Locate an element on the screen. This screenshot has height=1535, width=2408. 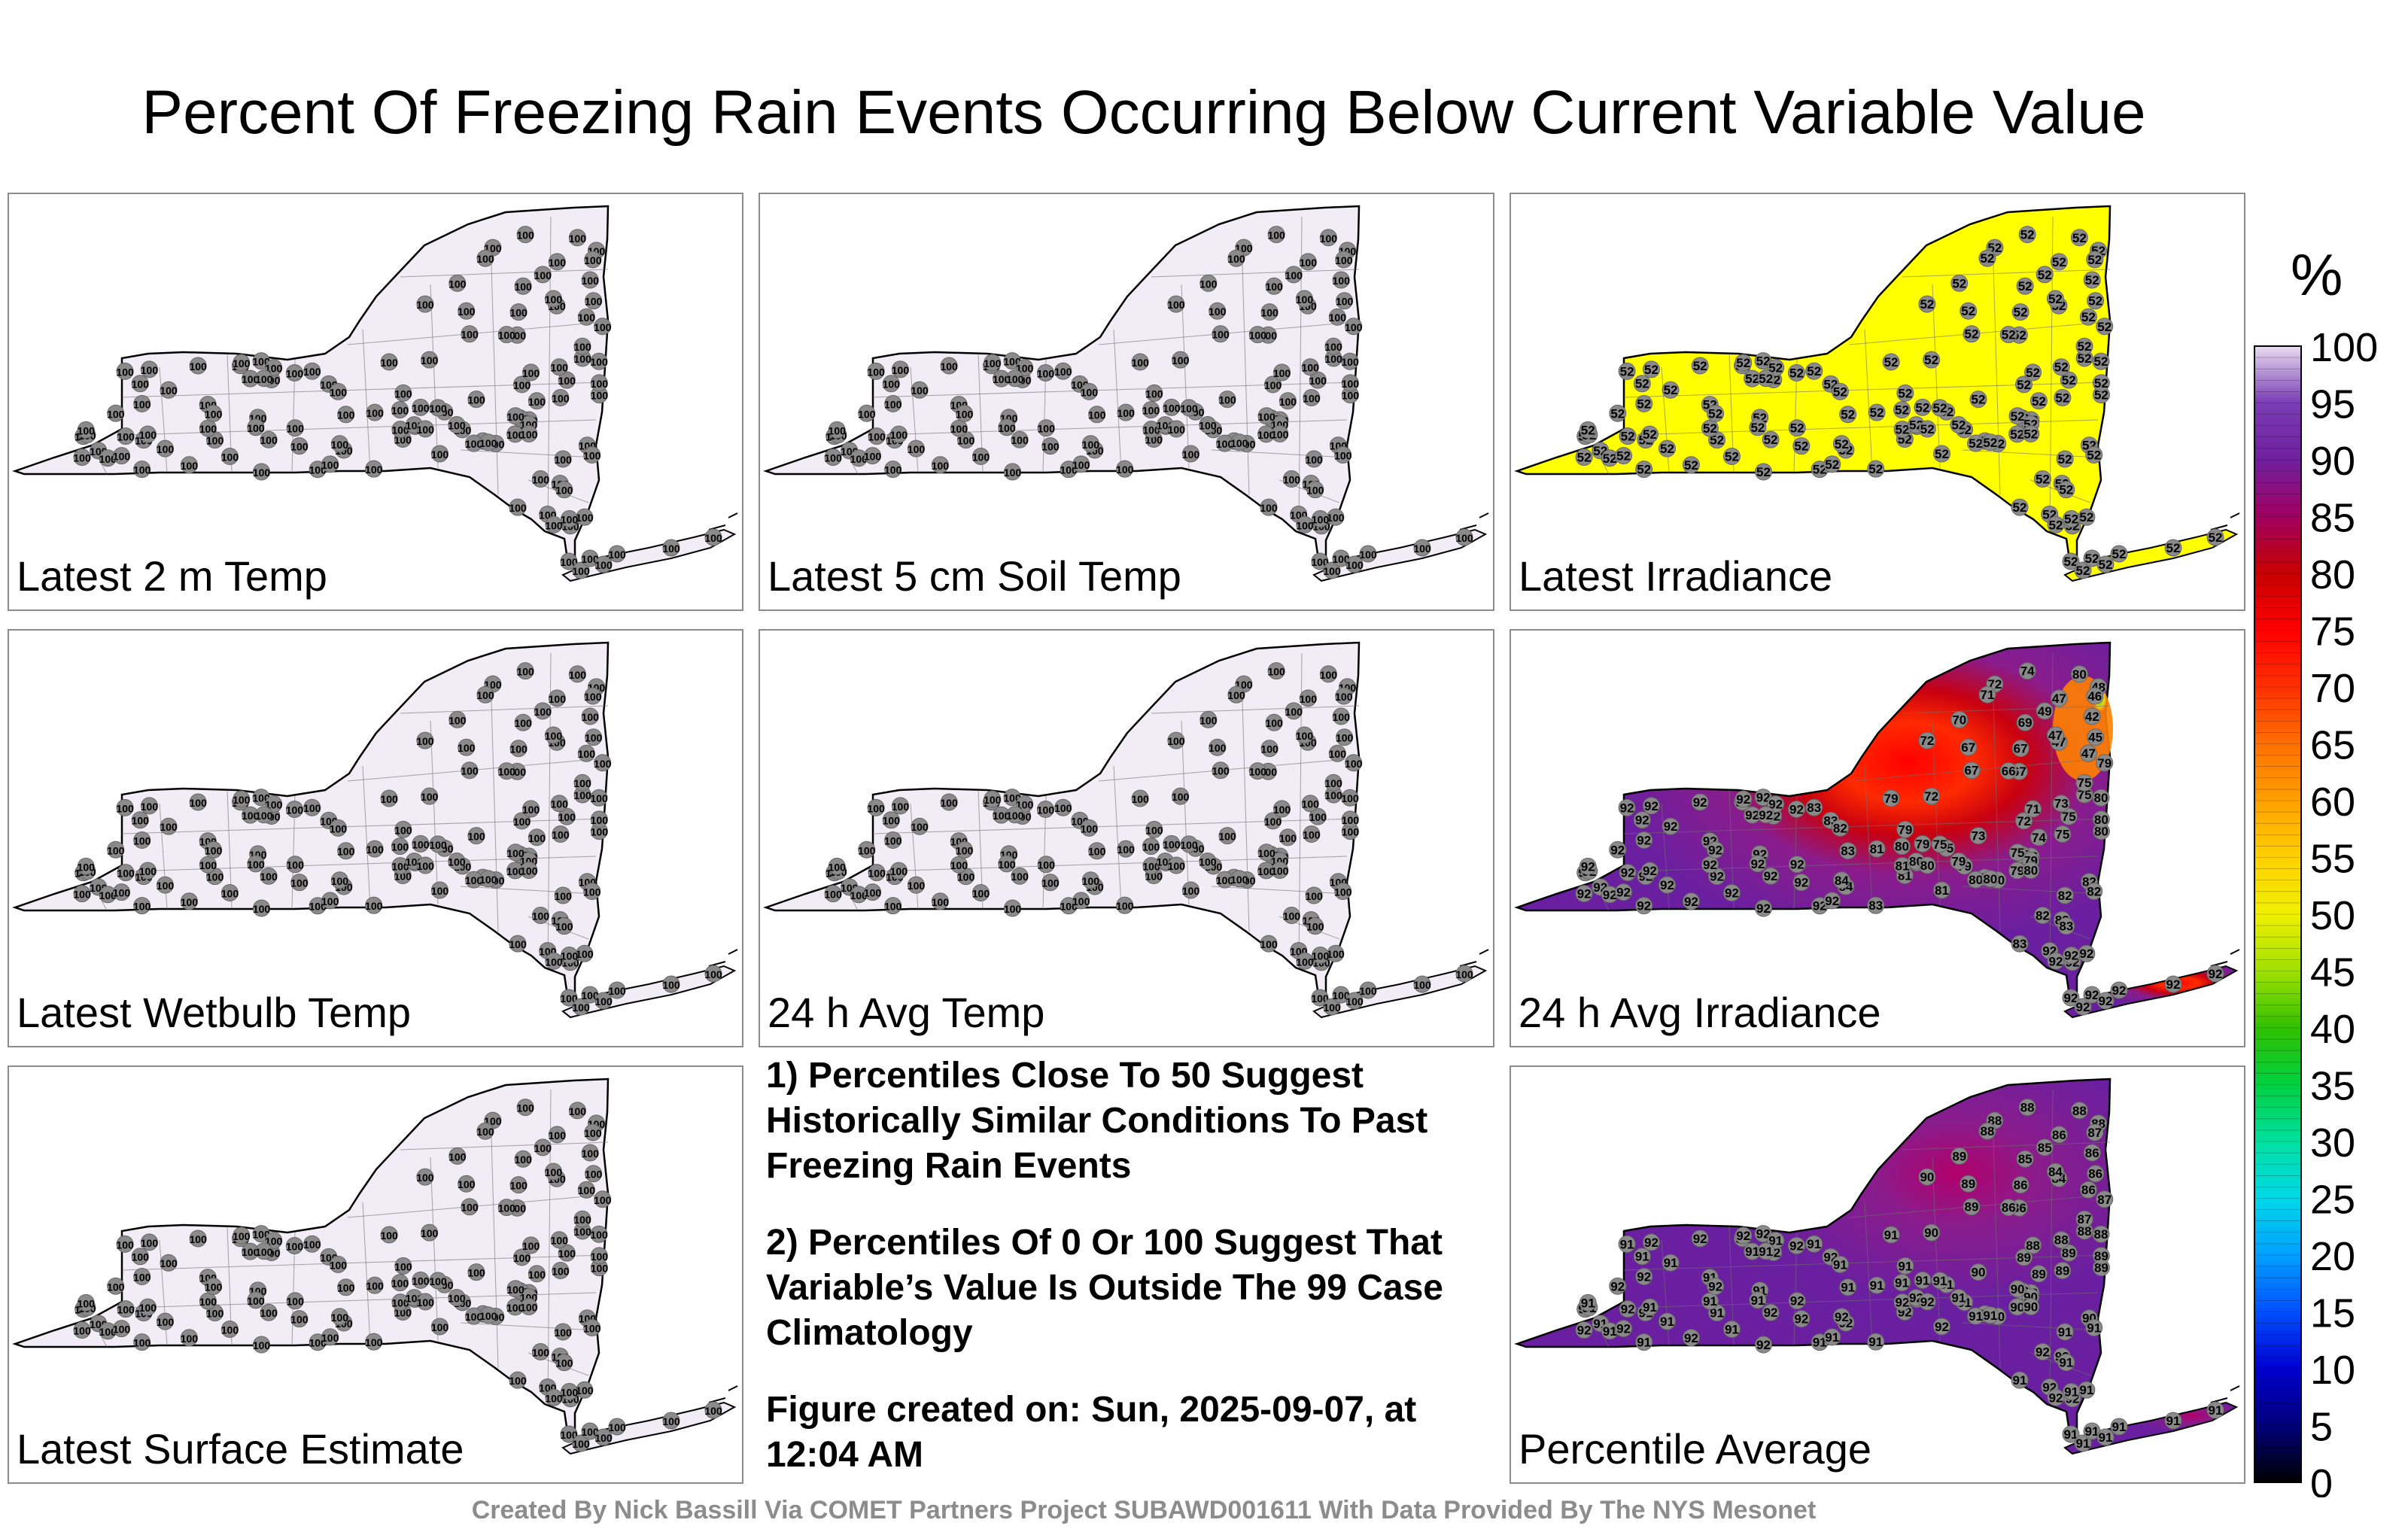
station-marker: 88 is located at coordinates (2079, 1111).